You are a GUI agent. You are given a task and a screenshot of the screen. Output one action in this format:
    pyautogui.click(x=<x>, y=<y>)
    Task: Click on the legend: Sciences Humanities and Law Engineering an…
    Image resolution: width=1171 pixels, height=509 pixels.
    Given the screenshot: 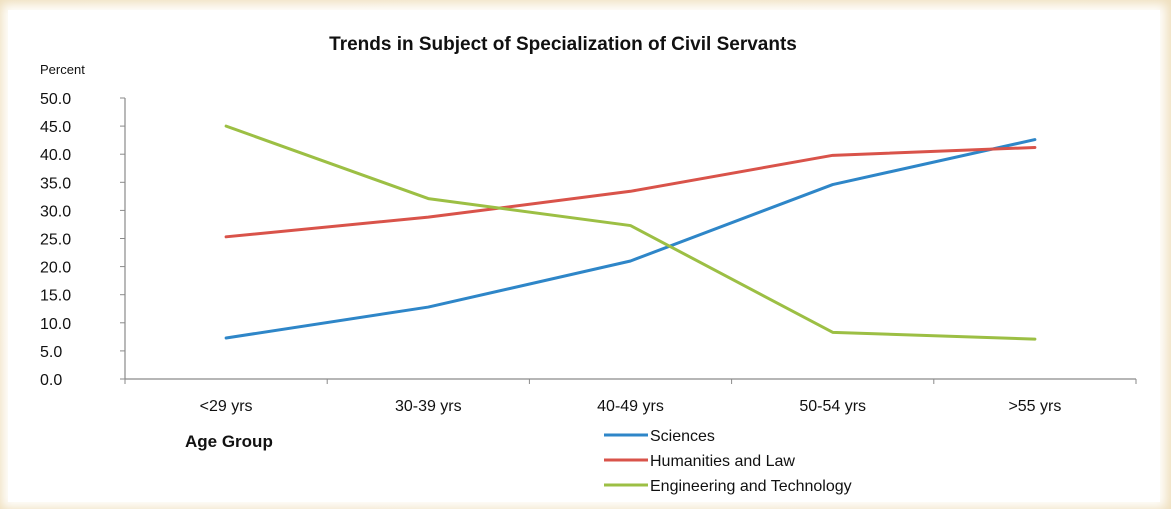 What is the action you would take?
    pyautogui.click(x=728, y=461)
    